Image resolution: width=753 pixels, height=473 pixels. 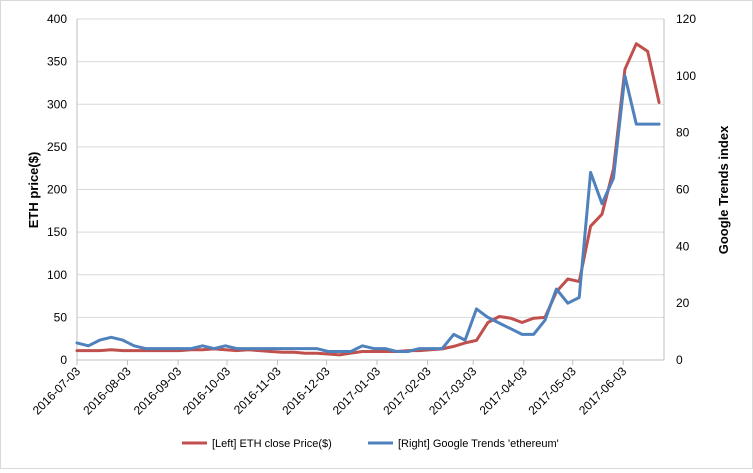 I want to click on y-left-axis: 0 50 100 150 200 250 300 350 400, so click(x=57, y=189).